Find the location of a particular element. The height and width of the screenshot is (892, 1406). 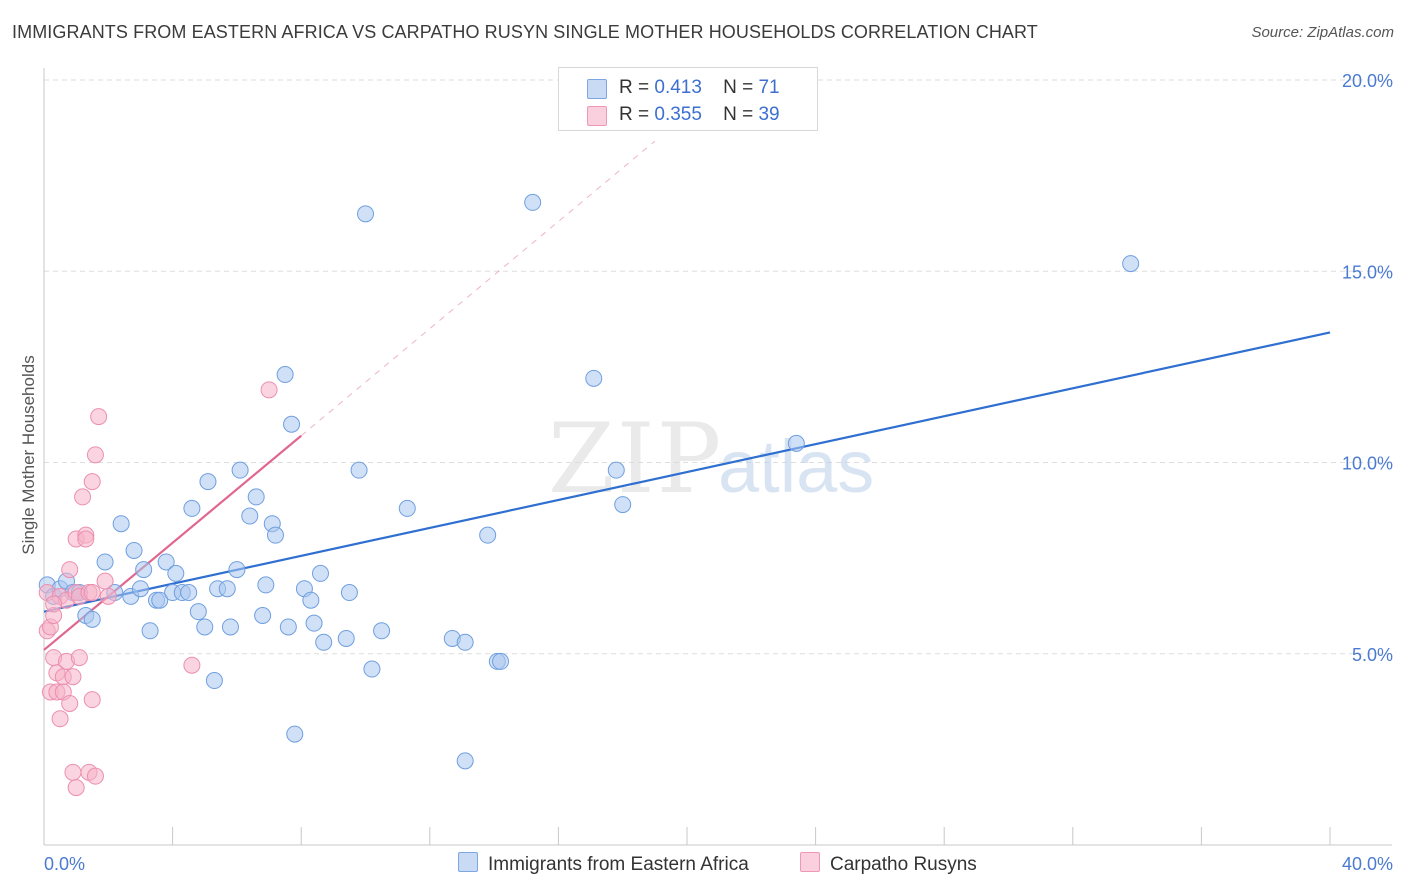

x-tick-min: 0.0% is located at coordinates (64, 864).